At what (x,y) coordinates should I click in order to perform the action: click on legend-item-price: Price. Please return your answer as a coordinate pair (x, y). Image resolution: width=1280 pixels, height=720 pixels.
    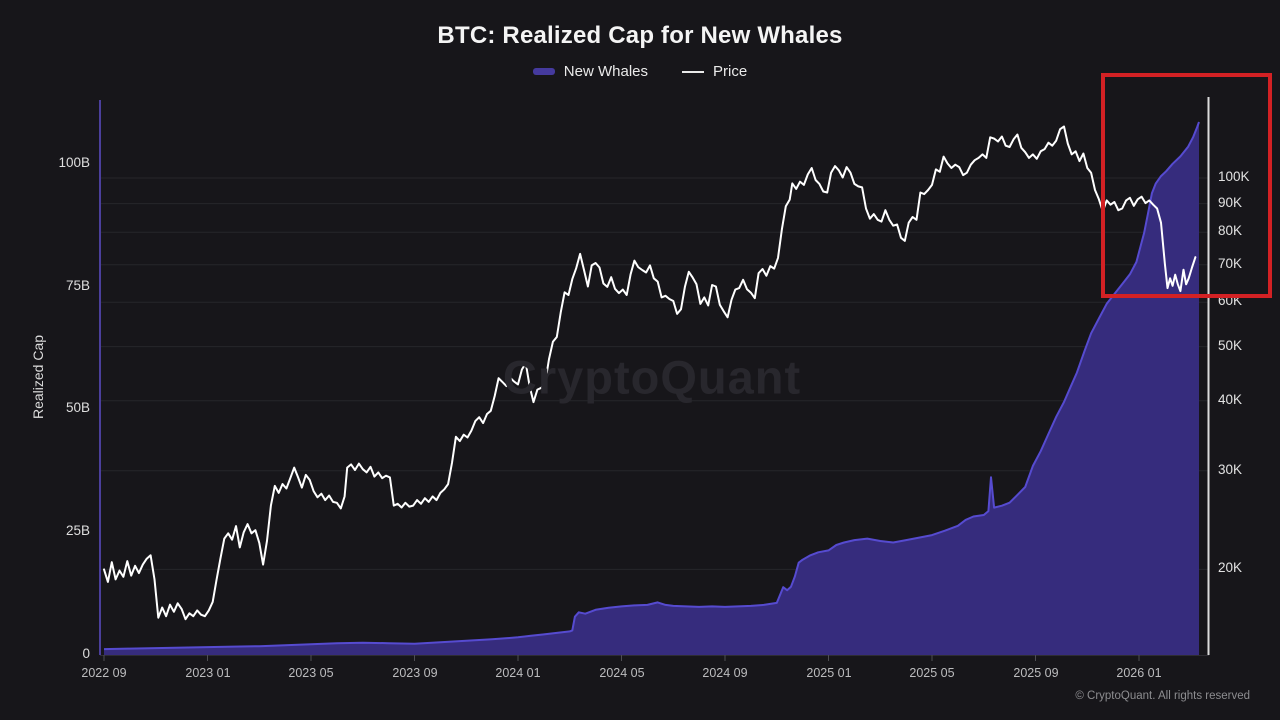
    Looking at the image, I should click on (714, 71).